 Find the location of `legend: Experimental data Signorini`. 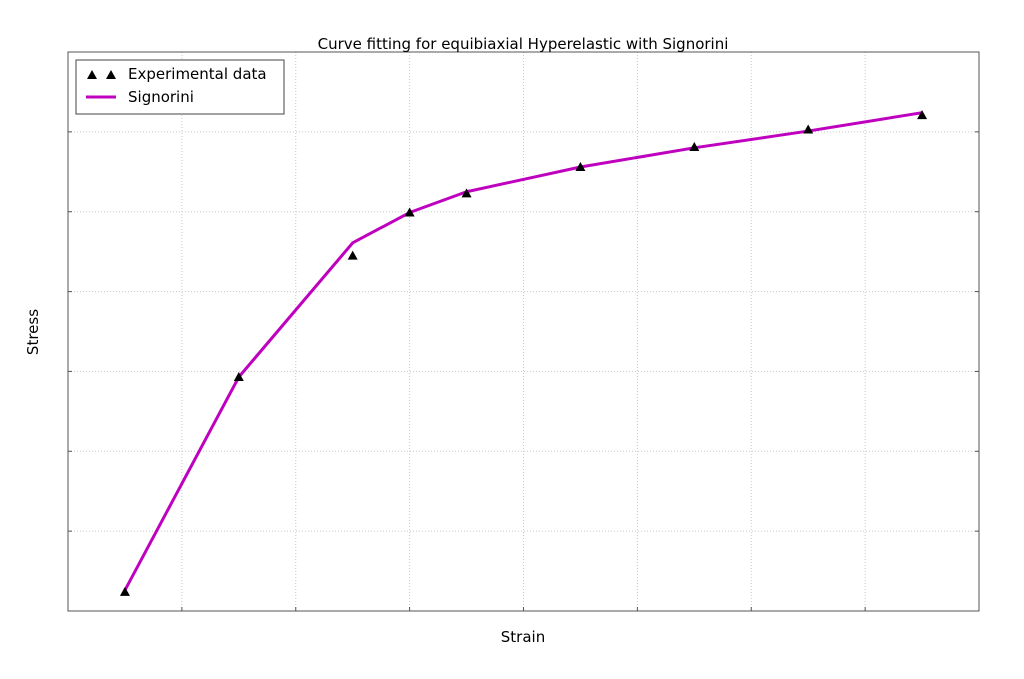

legend: Experimental data Signorini is located at coordinates (180, 87).